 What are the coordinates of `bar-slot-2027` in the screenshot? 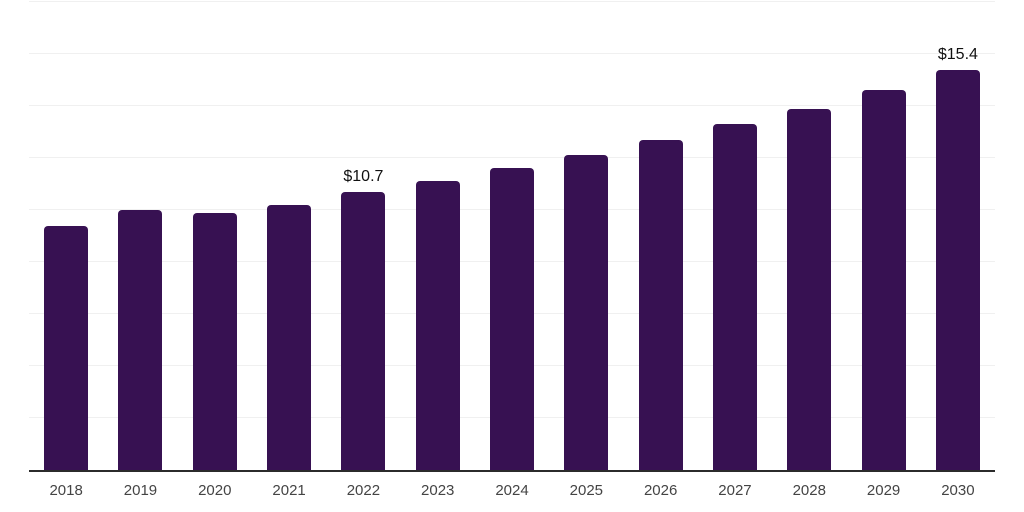 It's located at (735, 236).